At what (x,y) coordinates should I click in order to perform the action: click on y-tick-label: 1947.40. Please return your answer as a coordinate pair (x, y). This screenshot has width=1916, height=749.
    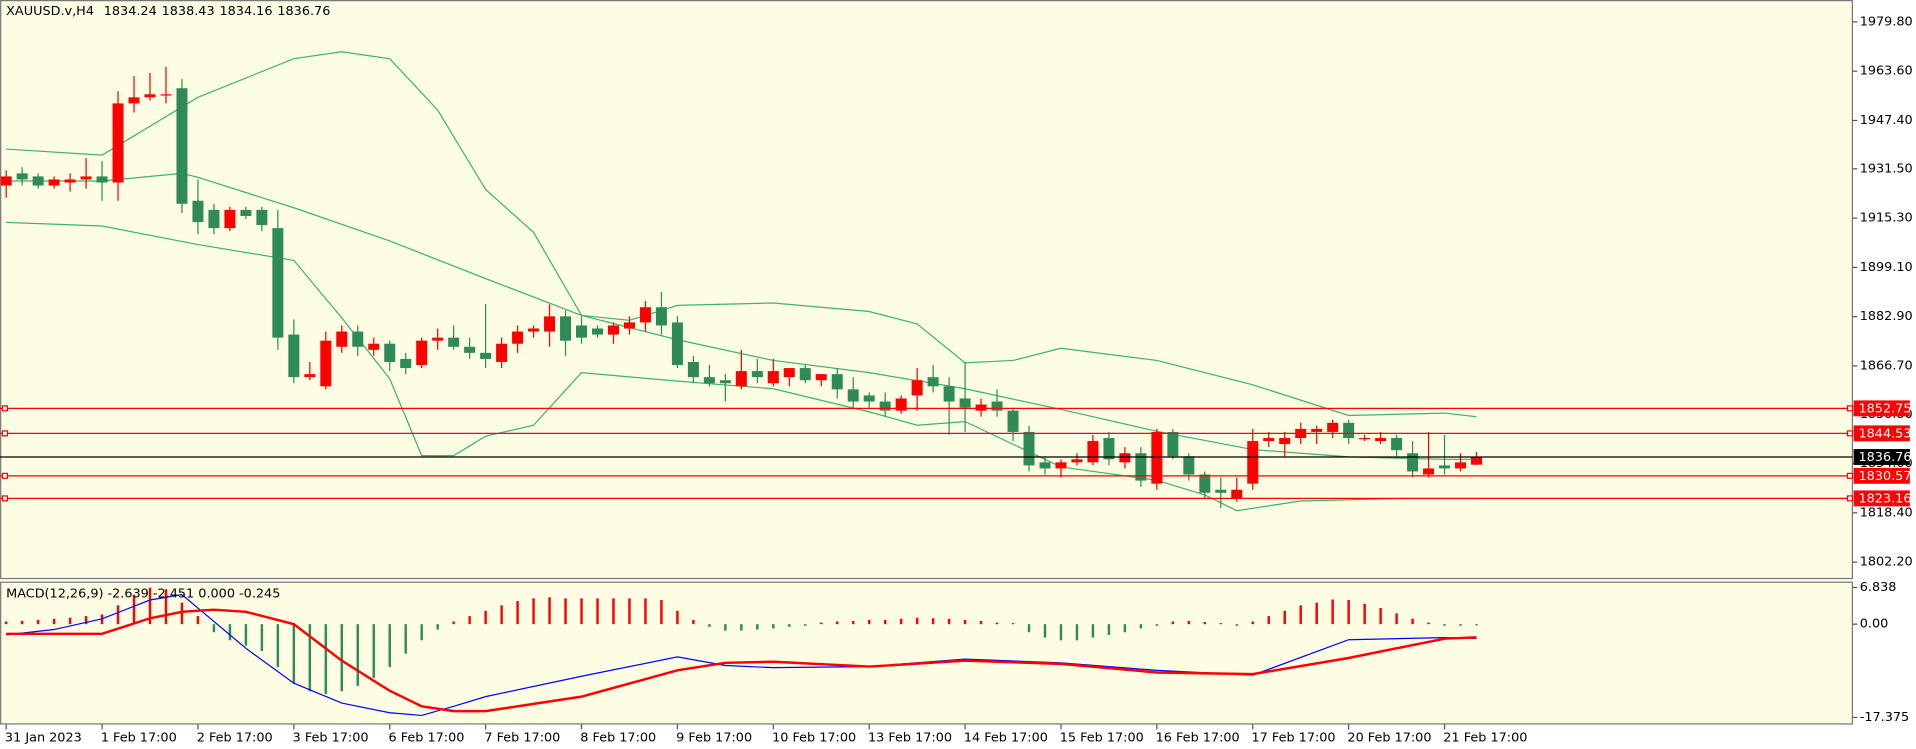
    Looking at the image, I should click on (1886, 120).